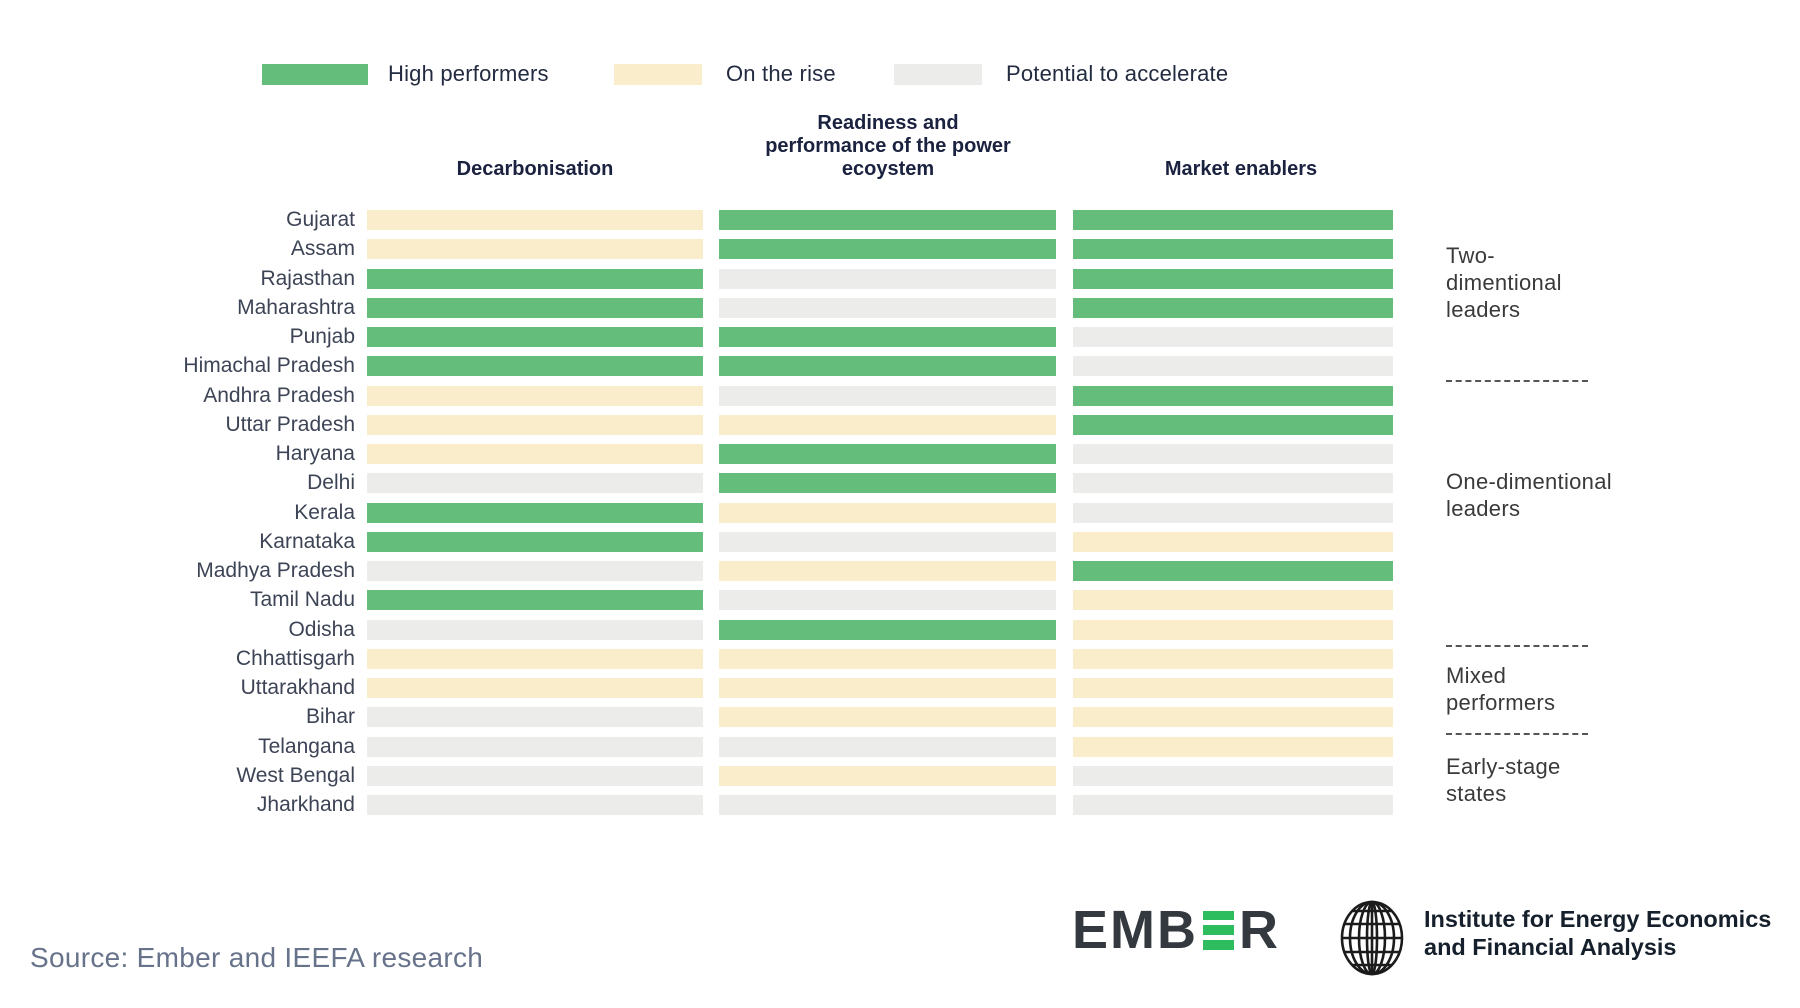 This screenshot has width=1800, height=1008. Describe the element at coordinates (535, 169) in the screenshot. I see `column-header-decarbonisation: Decarbonisation` at that location.